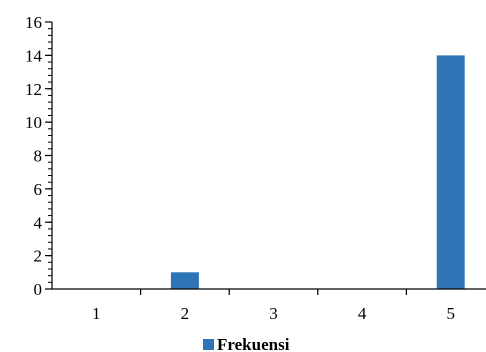 The width and height of the screenshot is (486, 352). I want to click on y-tick-label: 8, so click(38, 156).